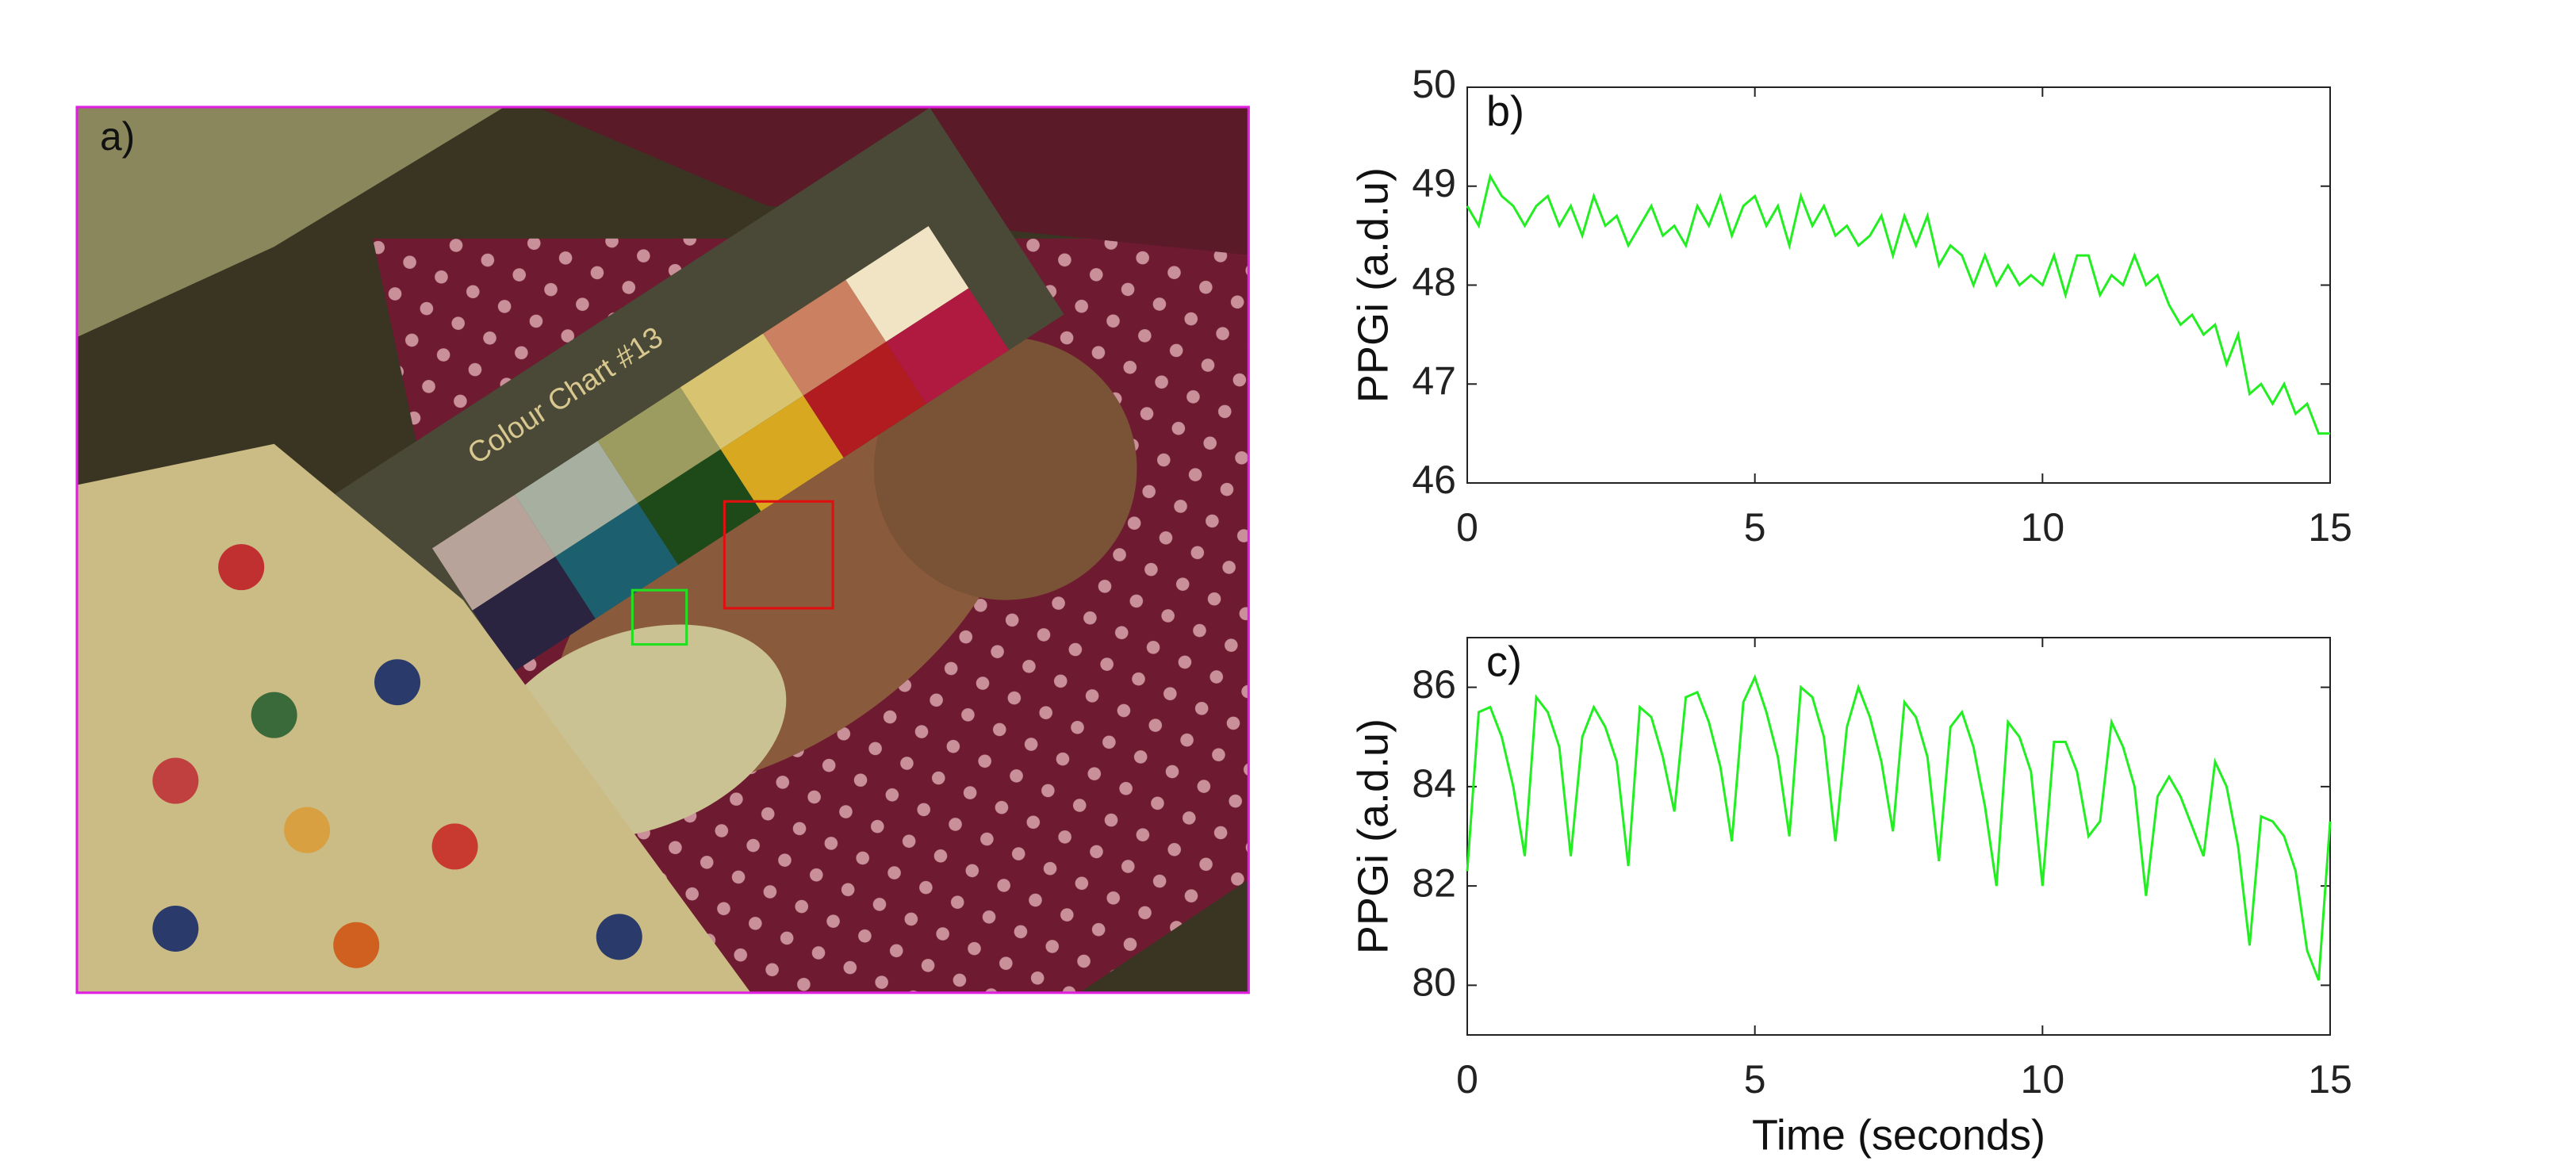 The width and height of the screenshot is (2576, 1165). I want to click on y-tick-label: 49, so click(1434, 183).